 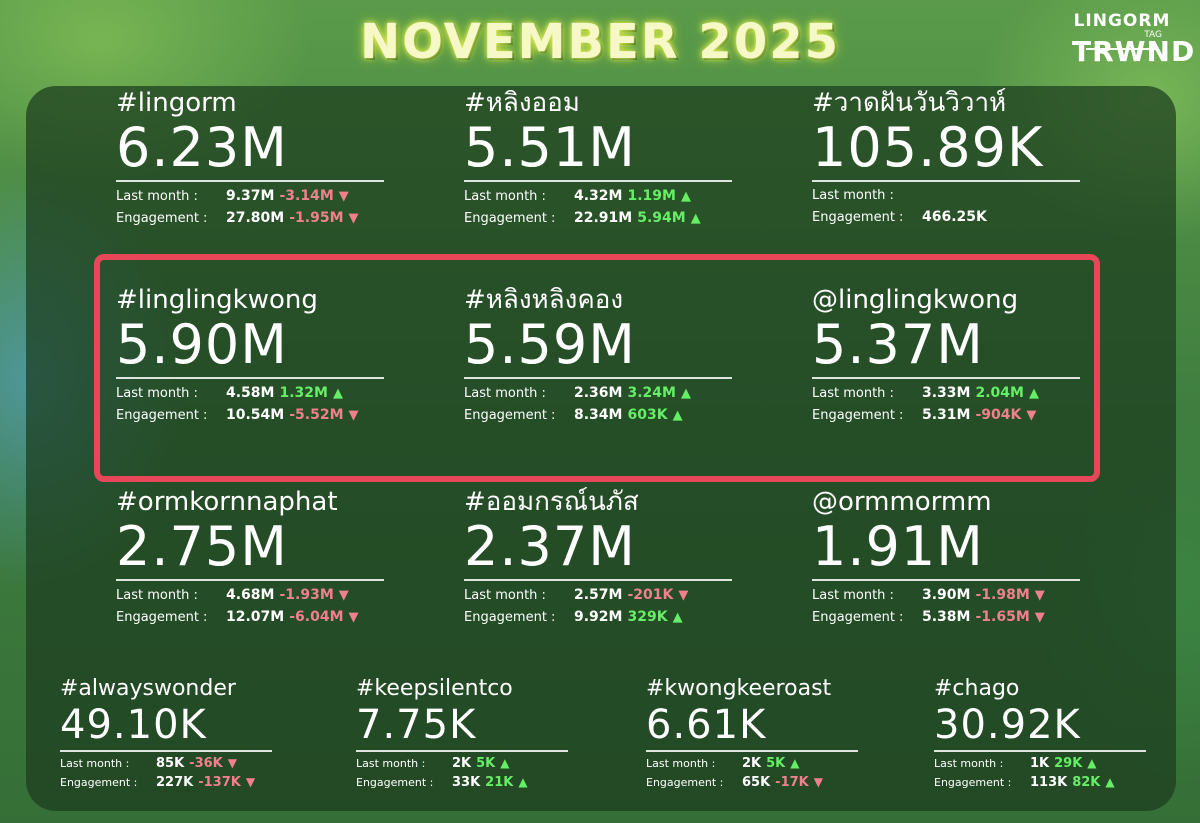 What do you see at coordinates (255, 415) in the screenshot?
I see `engagement-value: 10.54M` at bounding box center [255, 415].